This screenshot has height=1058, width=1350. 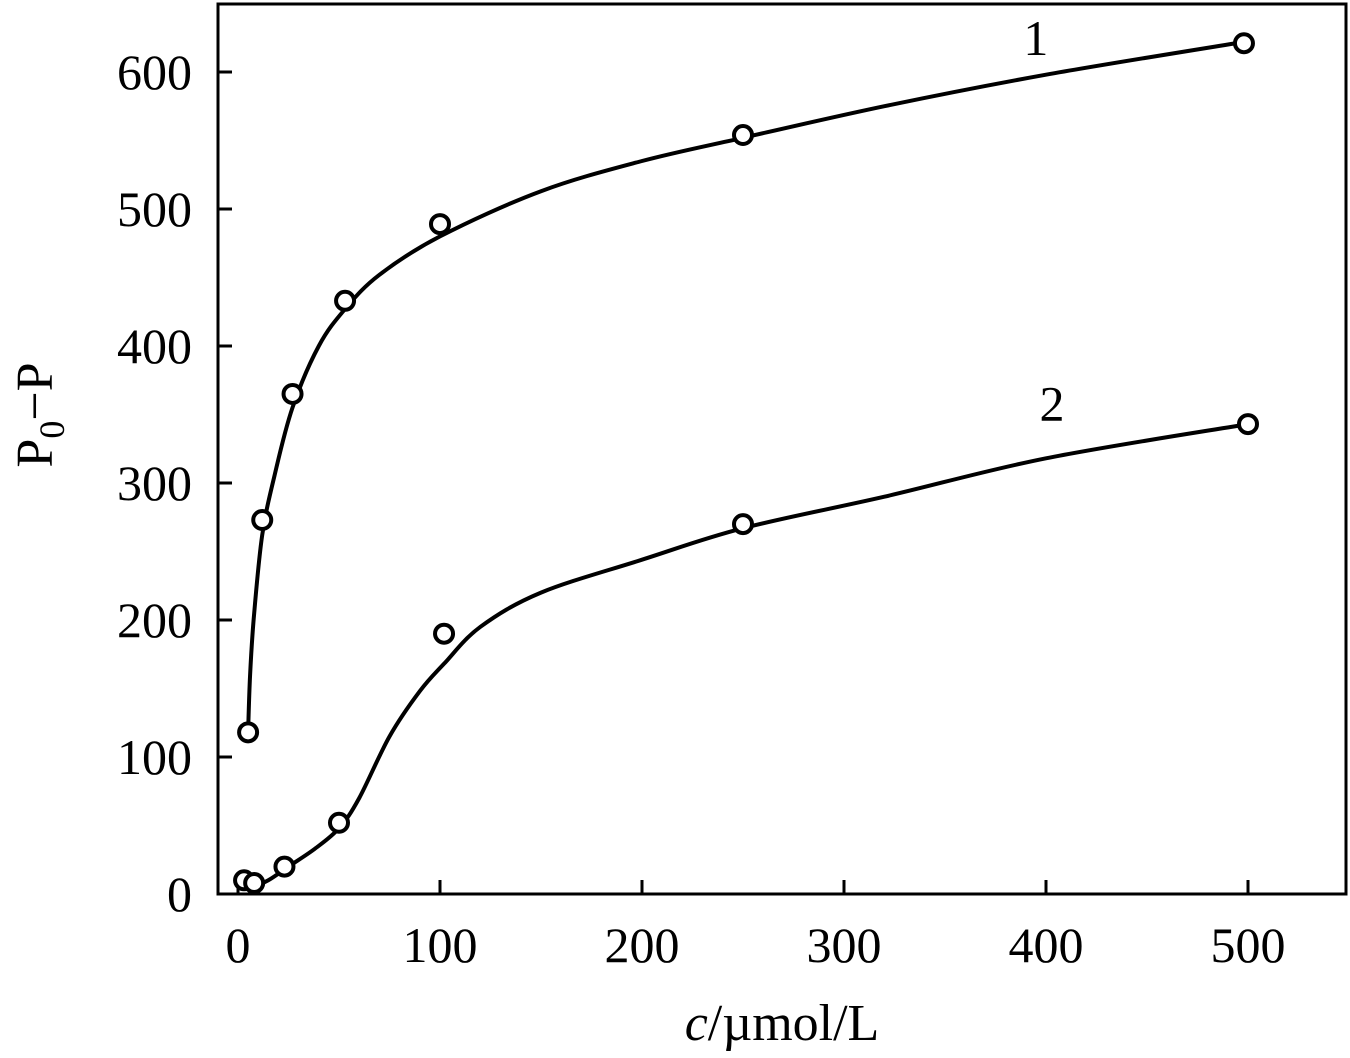 I want to click on y-tick-label: 0, so click(x=179, y=894).